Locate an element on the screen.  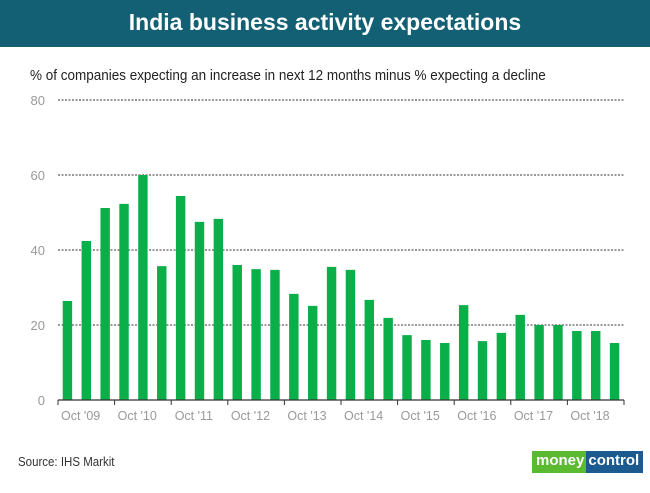
chart-title: India business activity expectations is located at coordinates (325, 22).